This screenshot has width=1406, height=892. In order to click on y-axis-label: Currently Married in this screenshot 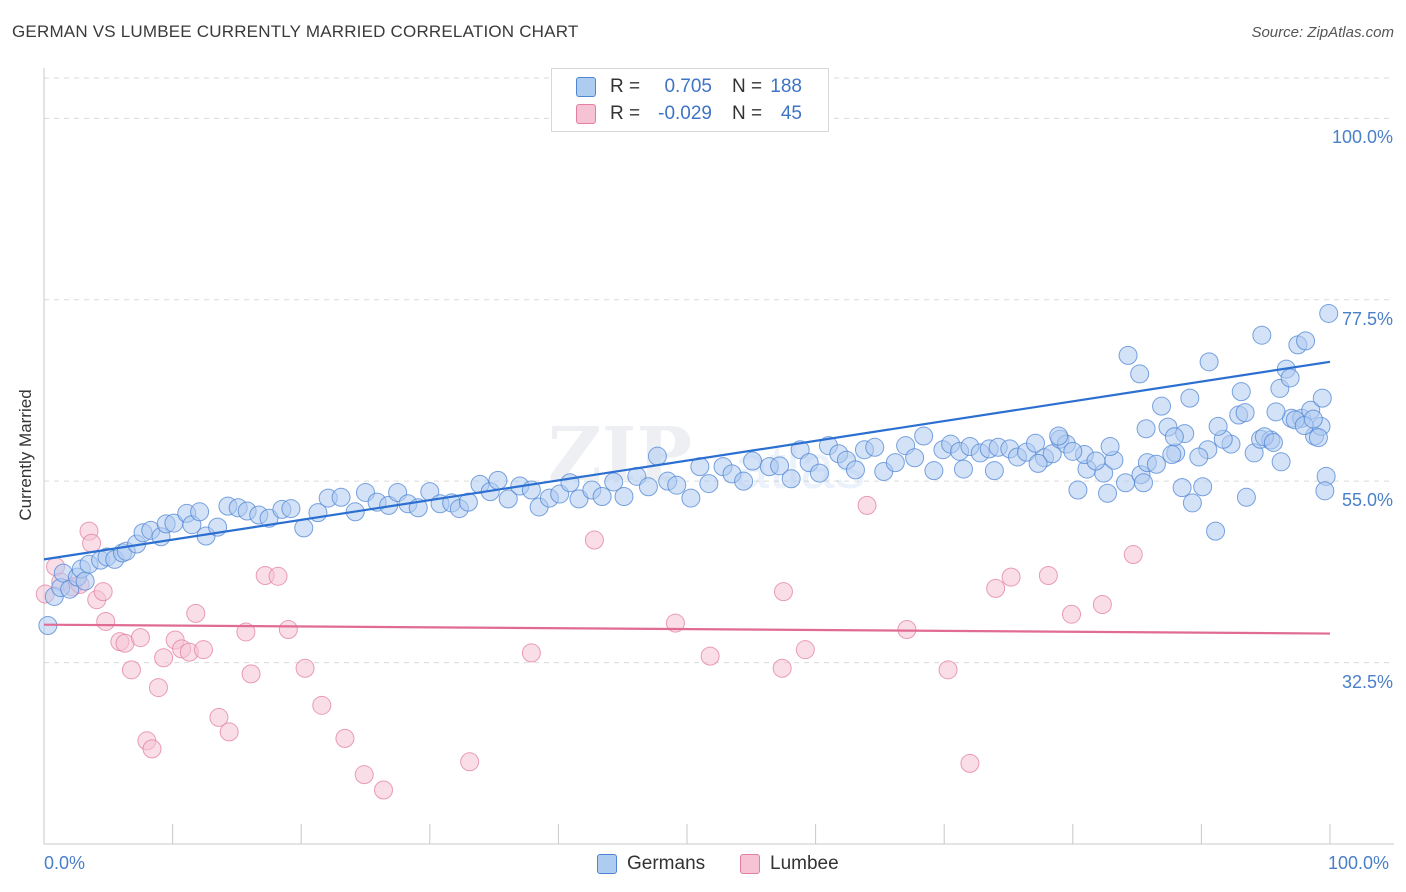, I will do `click(25, 455)`.